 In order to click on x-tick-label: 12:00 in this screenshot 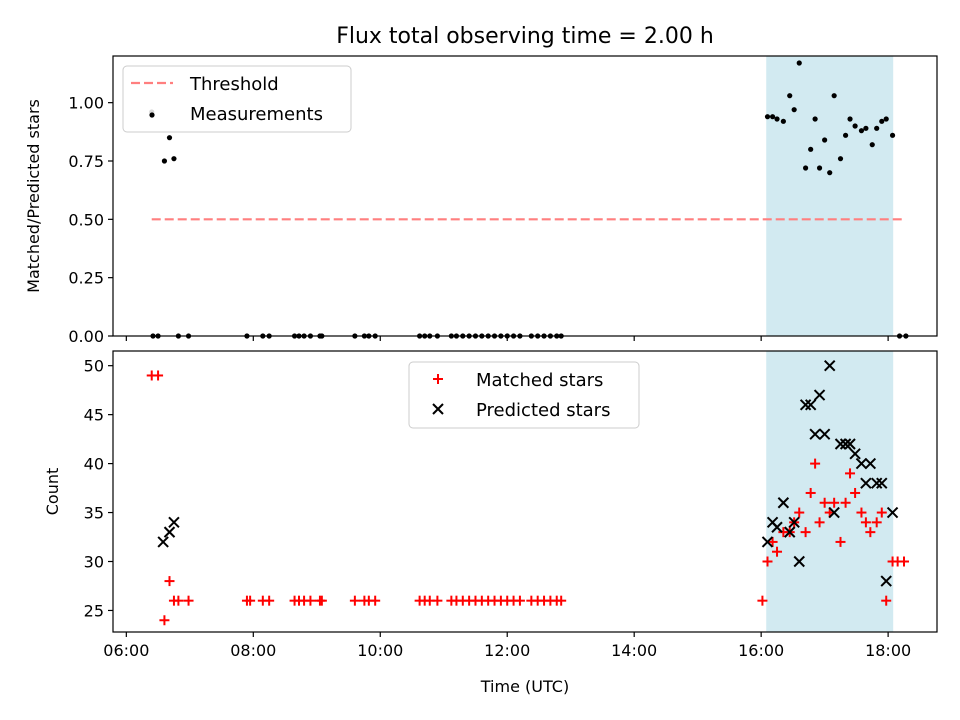, I will do `click(507, 650)`.